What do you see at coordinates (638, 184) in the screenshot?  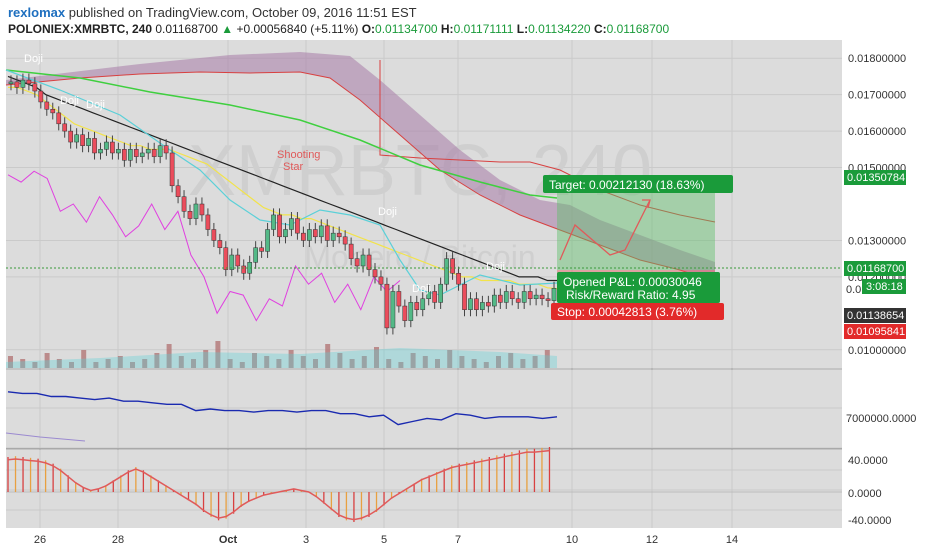 I see `target-label-box` at bounding box center [638, 184].